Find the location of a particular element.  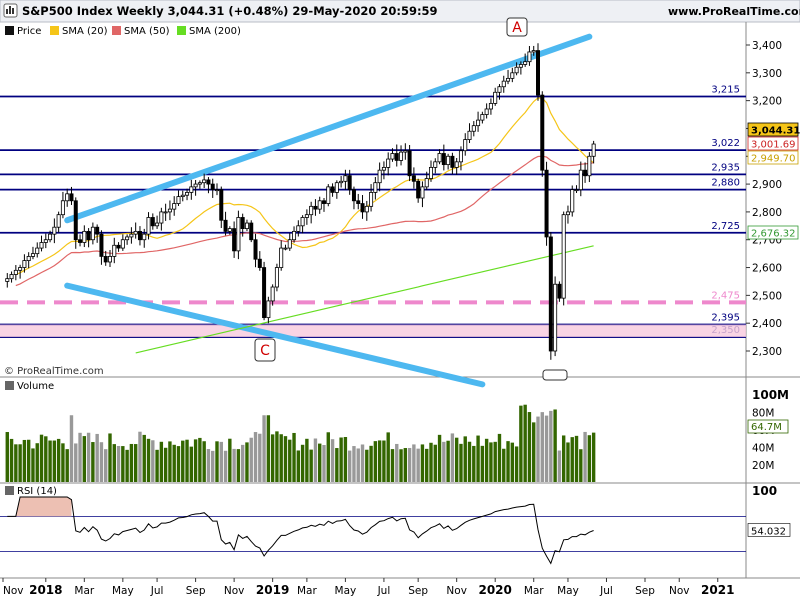

price-tick-label: 3,400 is located at coordinates (767, 46).